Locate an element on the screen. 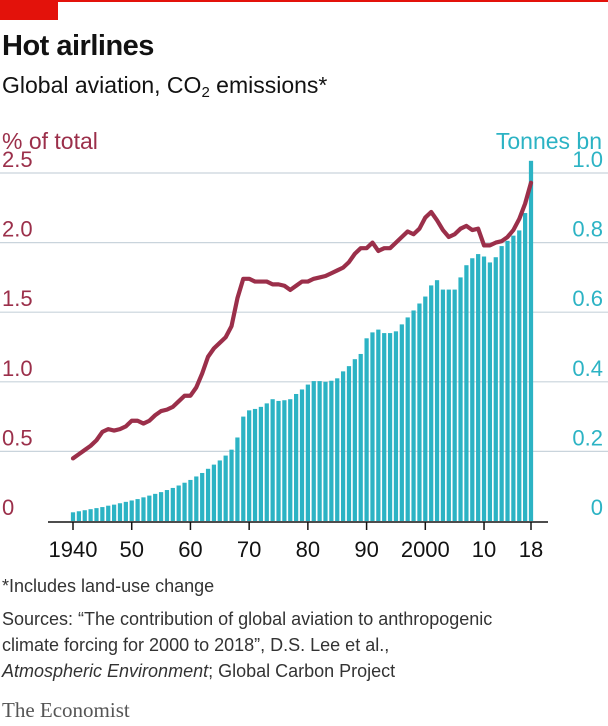  right-axis-label: Tonnes bn is located at coordinates (548, 141).